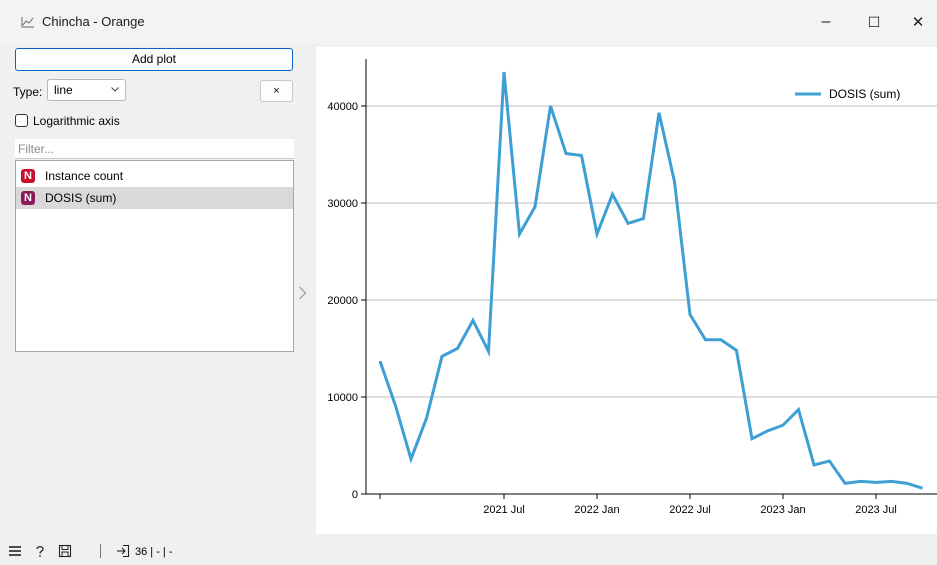 This screenshot has width=937, height=565. What do you see at coordinates (63, 90) in the screenshot?
I see `plot-type-value: line` at bounding box center [63, 90].